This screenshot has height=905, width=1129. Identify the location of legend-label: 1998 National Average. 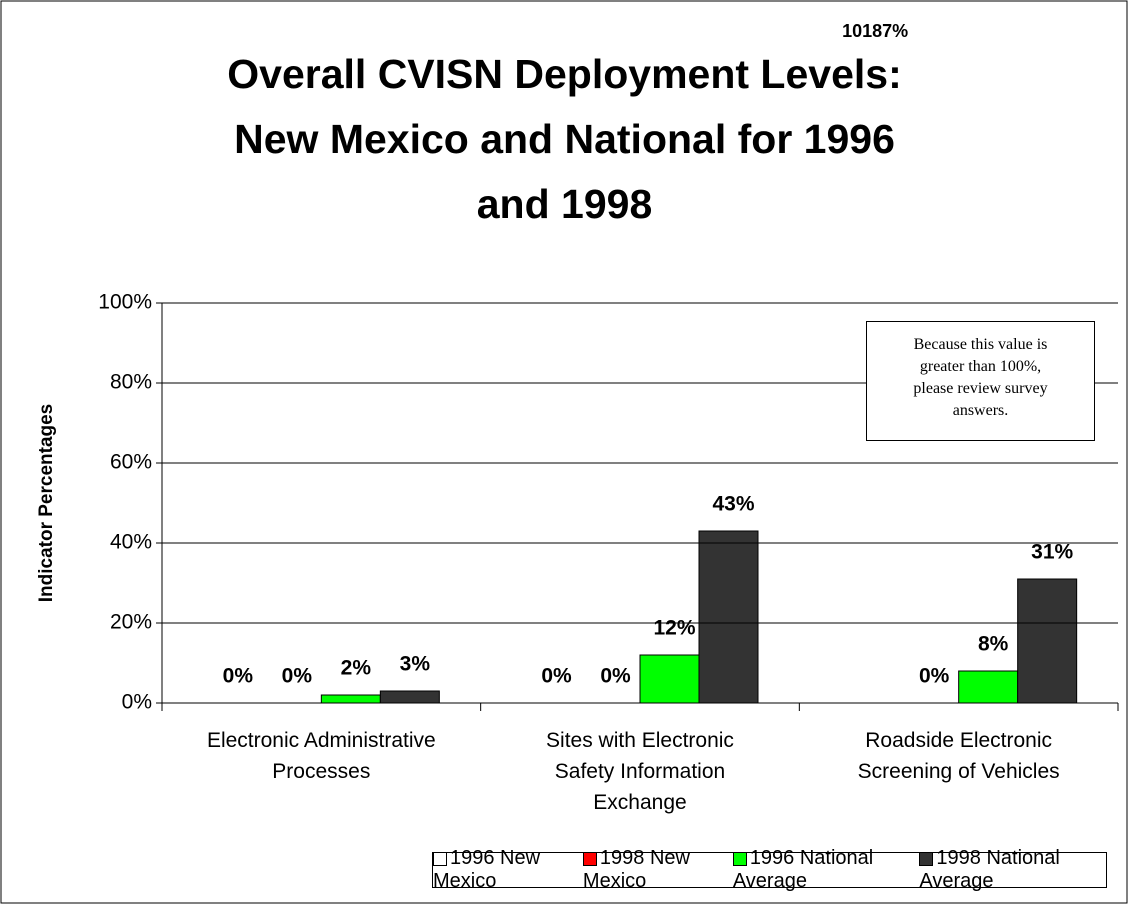
(989, 869).